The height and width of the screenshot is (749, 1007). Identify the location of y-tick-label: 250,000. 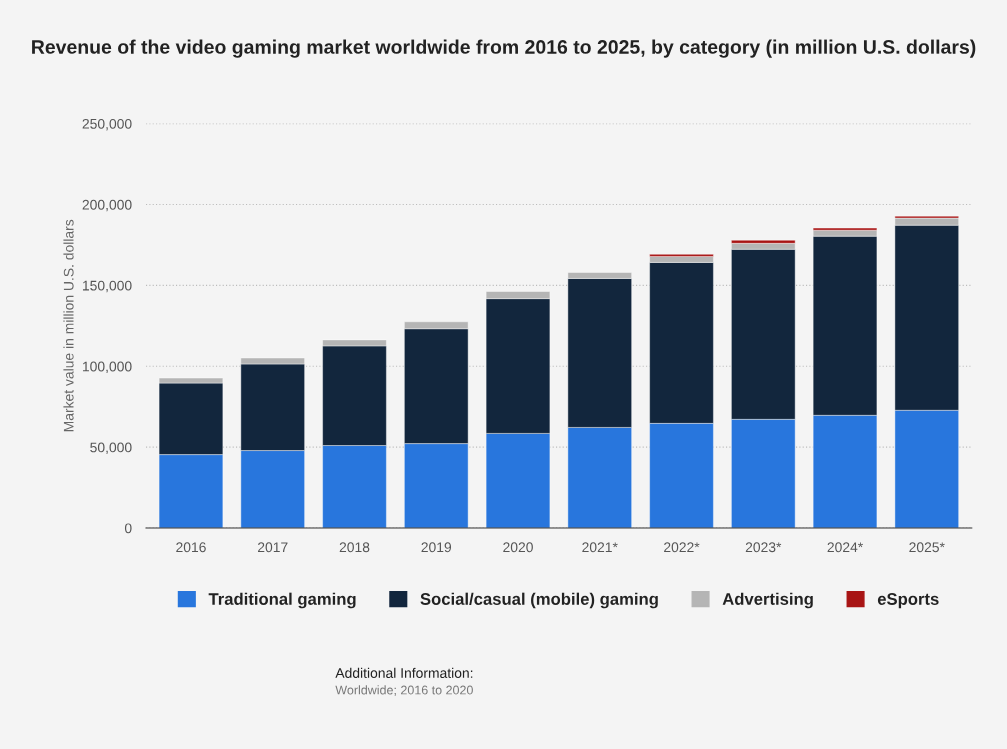
(107, 124).